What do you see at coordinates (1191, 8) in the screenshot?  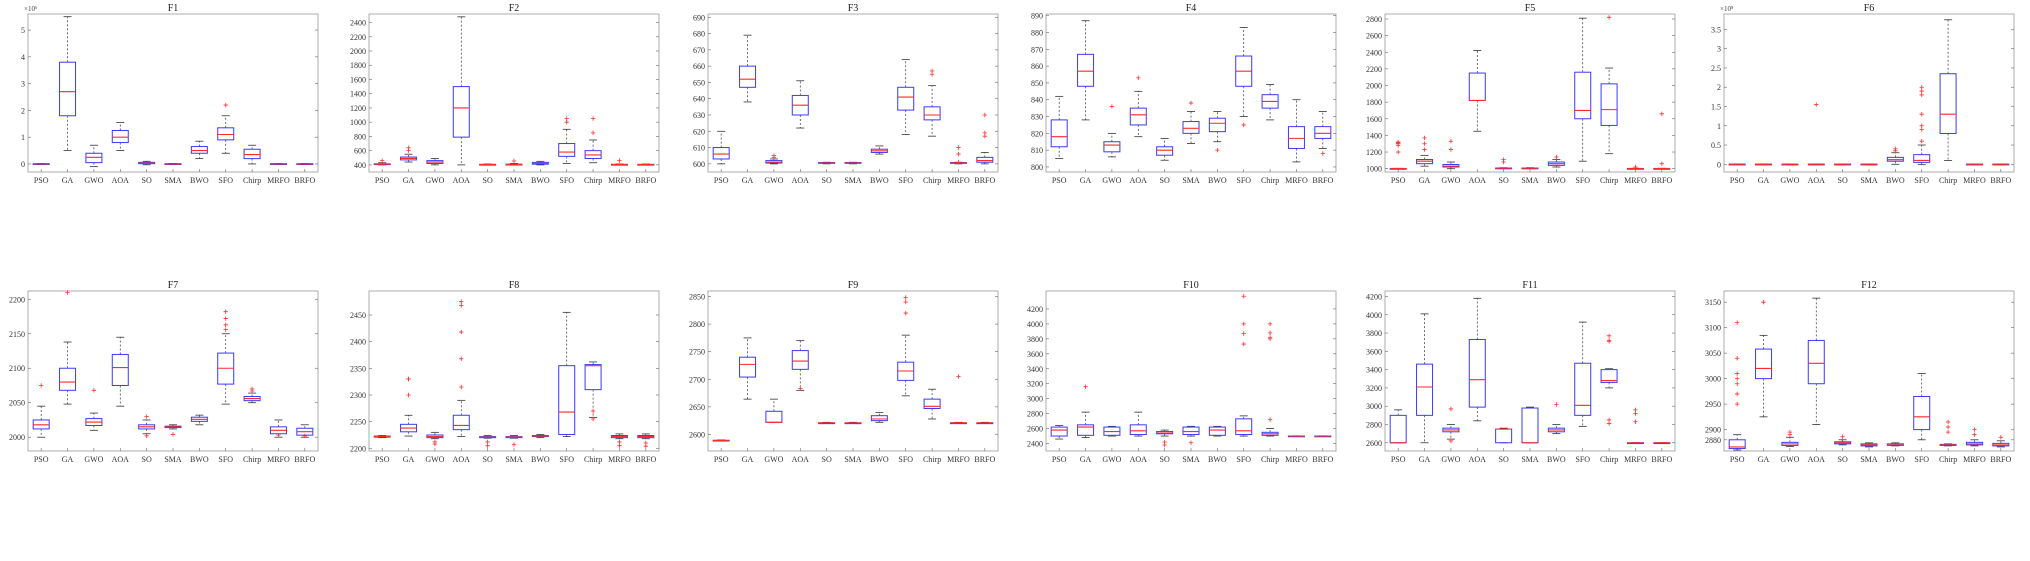 I see `chart-title: F4` at bounding box center [1191, 8].